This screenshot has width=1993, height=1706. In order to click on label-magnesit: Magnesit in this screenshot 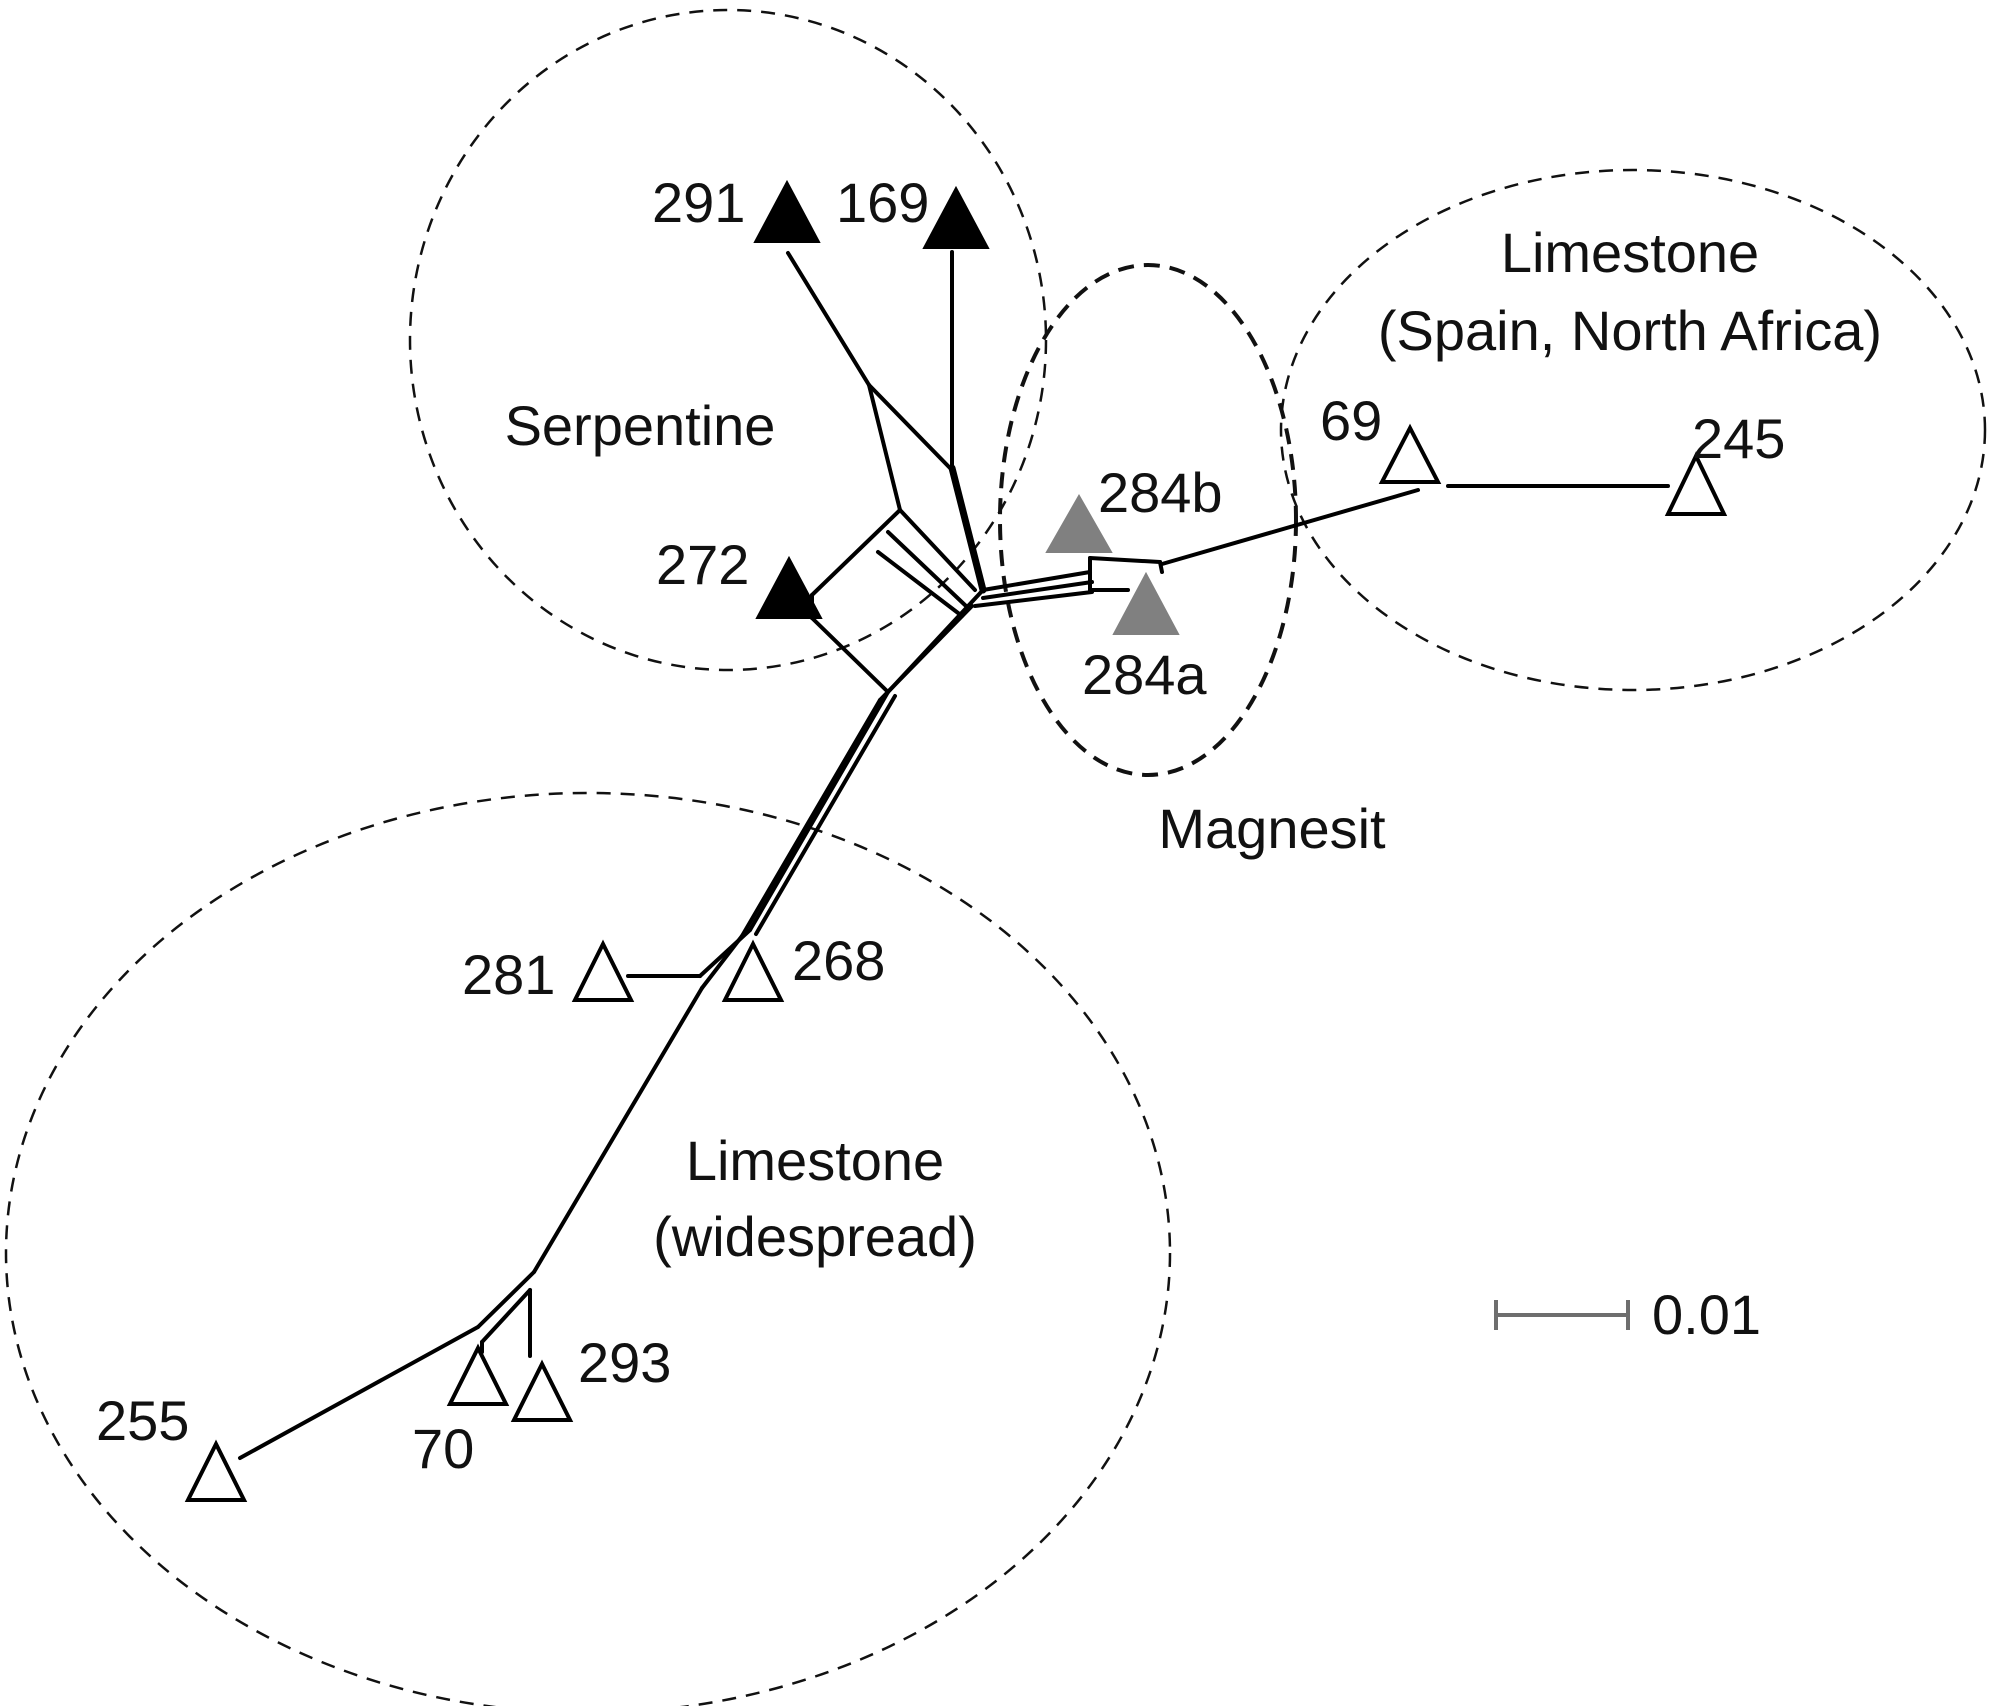, I will do `click(1272, 828)`.